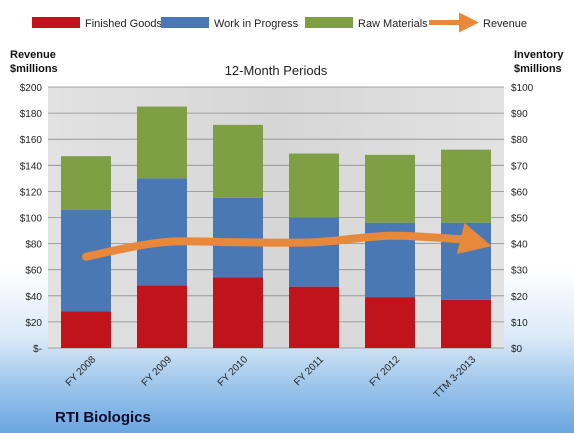 This screenshot has width=574, height=433. Describe the element at coordinates (157, 371) in the screenshot. I see `x-tick-label: FY 2009` at that location.